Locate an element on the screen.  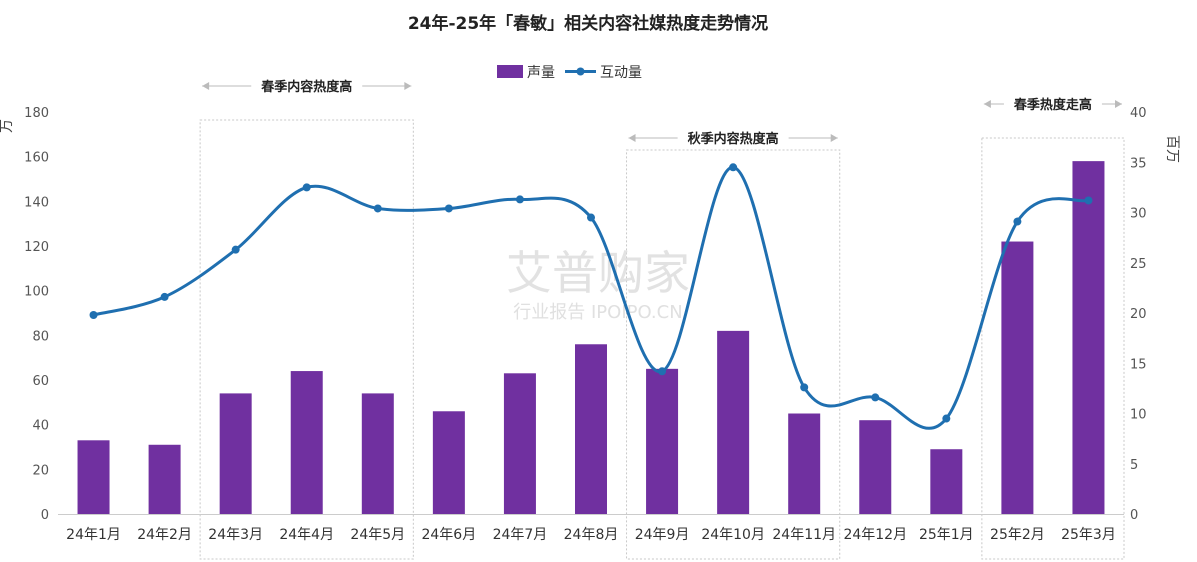
x-tick-label: 24年2月 is located at coordinates (164, 535).